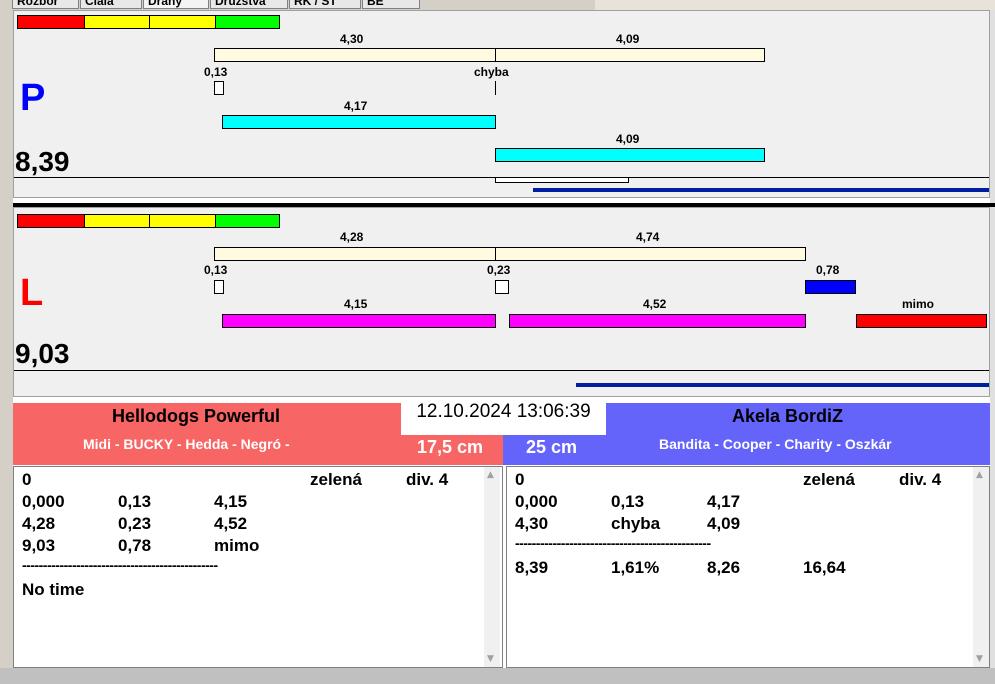  What do you see at coordinates (795, 5) in the screenshot?
I see `top-right-strip` at bounding box center [795, 5].